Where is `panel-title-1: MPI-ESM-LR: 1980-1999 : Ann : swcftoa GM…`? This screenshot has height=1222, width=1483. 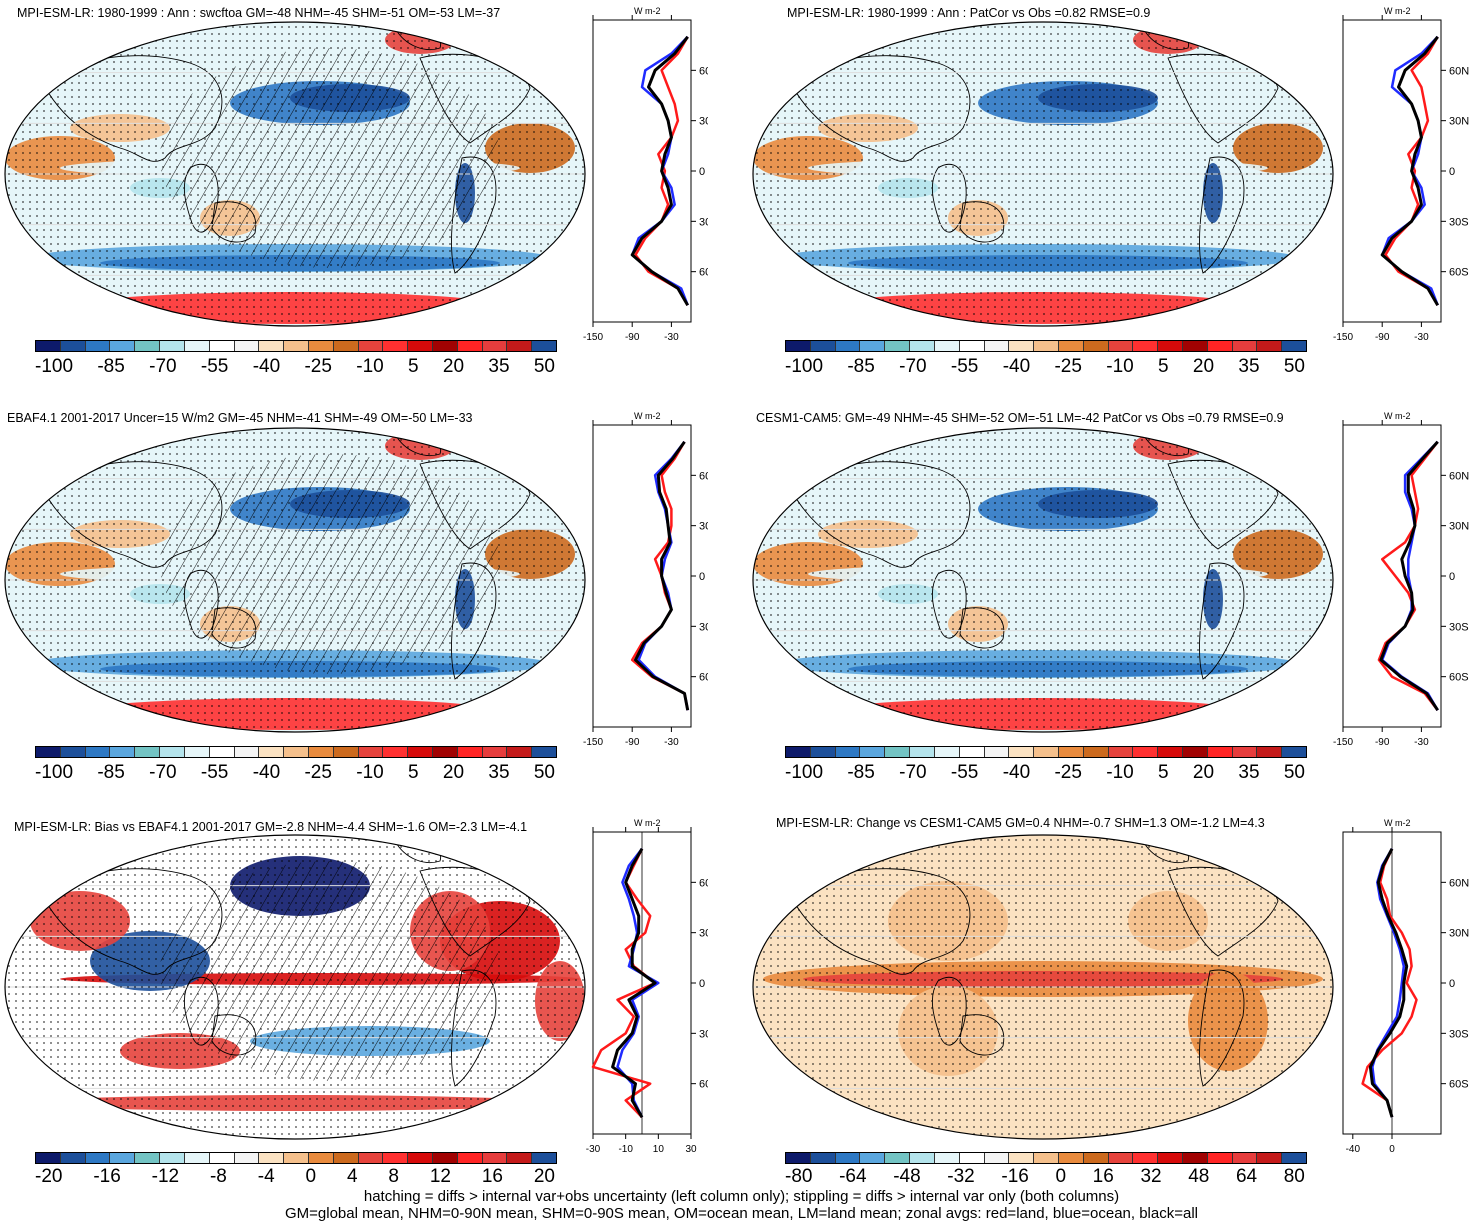 panel-title-1: MPI-ESM-LR: 1980-1999 : Ann : swcftoa GM… is located at coordinates (259, 13).